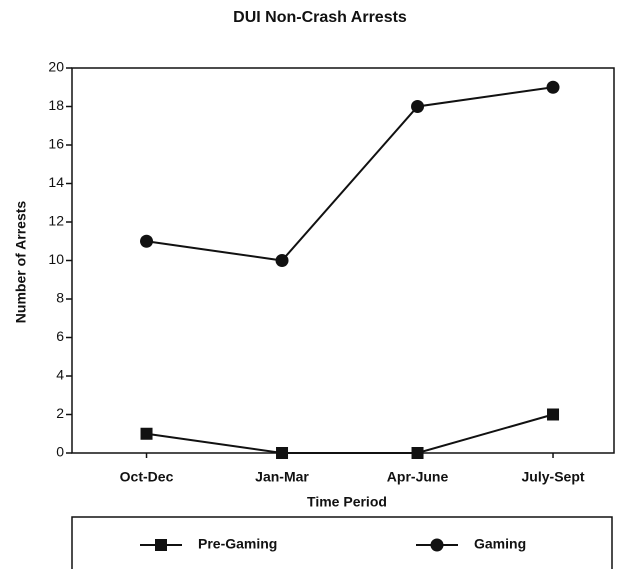  What do you see at coordinates (418, 477) in the screenshot?
I see `x-tick-label: Apr-June` at bounding box center [418, 477].